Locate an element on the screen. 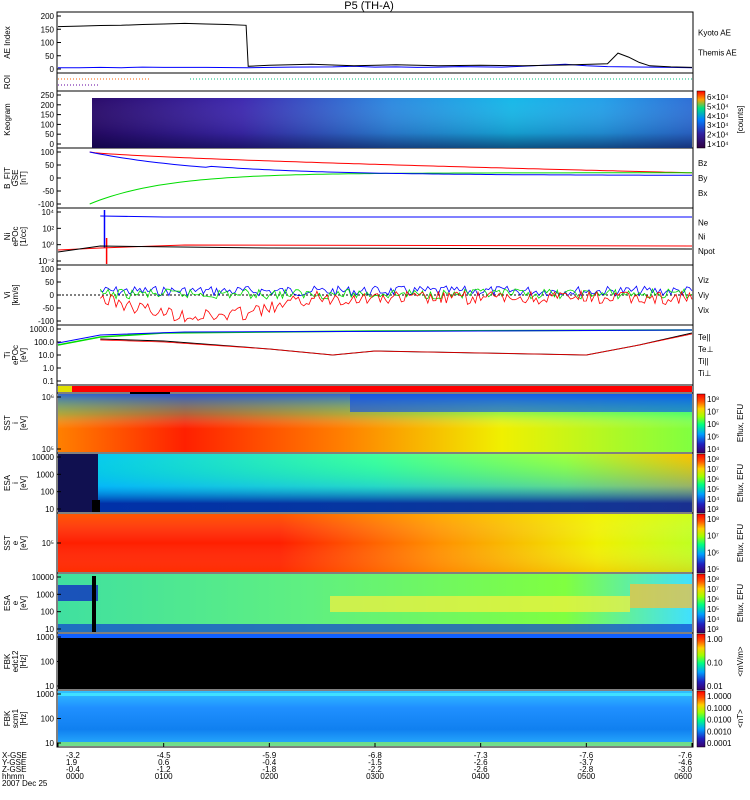 This screenshot has width=750, height=800. y-tick-label: 10⁴ is located at coordinates (48, 212).